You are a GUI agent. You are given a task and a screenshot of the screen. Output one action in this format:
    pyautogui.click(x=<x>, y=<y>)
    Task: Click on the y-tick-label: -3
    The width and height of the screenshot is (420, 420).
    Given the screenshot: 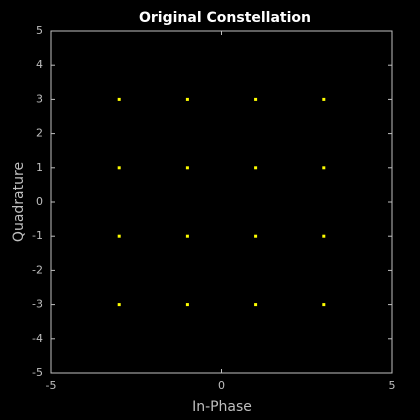 What is the action you would take?
    pyautogui.click(x=37, y=304)
    